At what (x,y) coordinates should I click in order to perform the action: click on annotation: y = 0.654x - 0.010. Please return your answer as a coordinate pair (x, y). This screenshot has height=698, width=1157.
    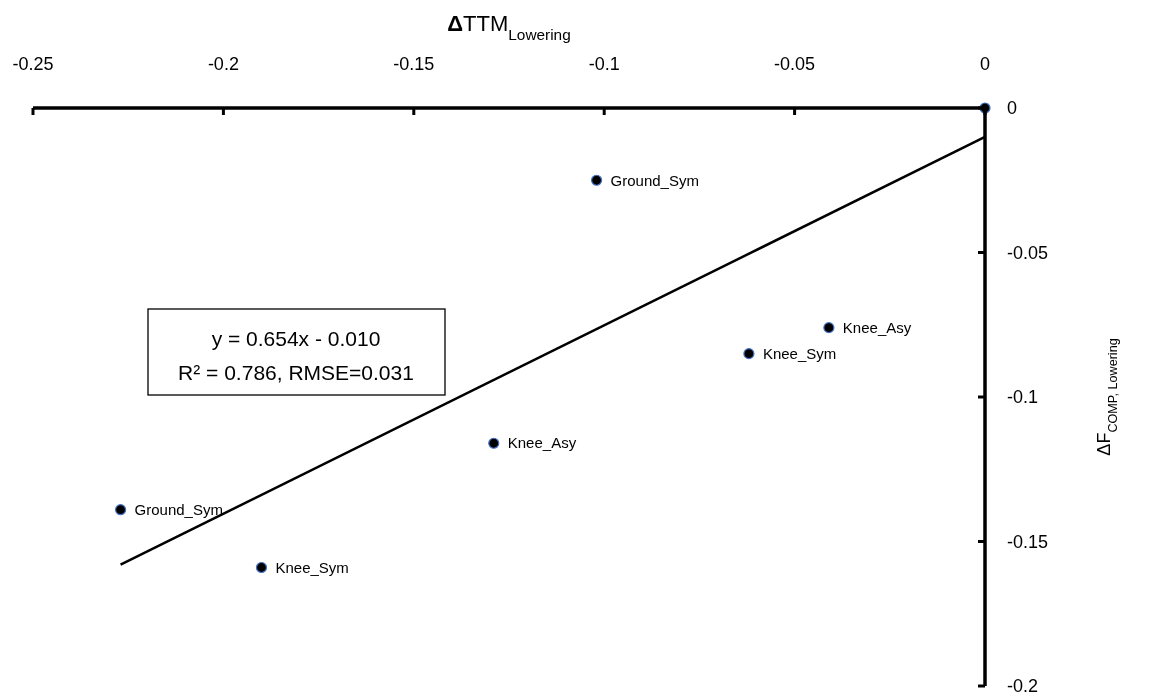
    Looking at the image, I should click on (296, 339).